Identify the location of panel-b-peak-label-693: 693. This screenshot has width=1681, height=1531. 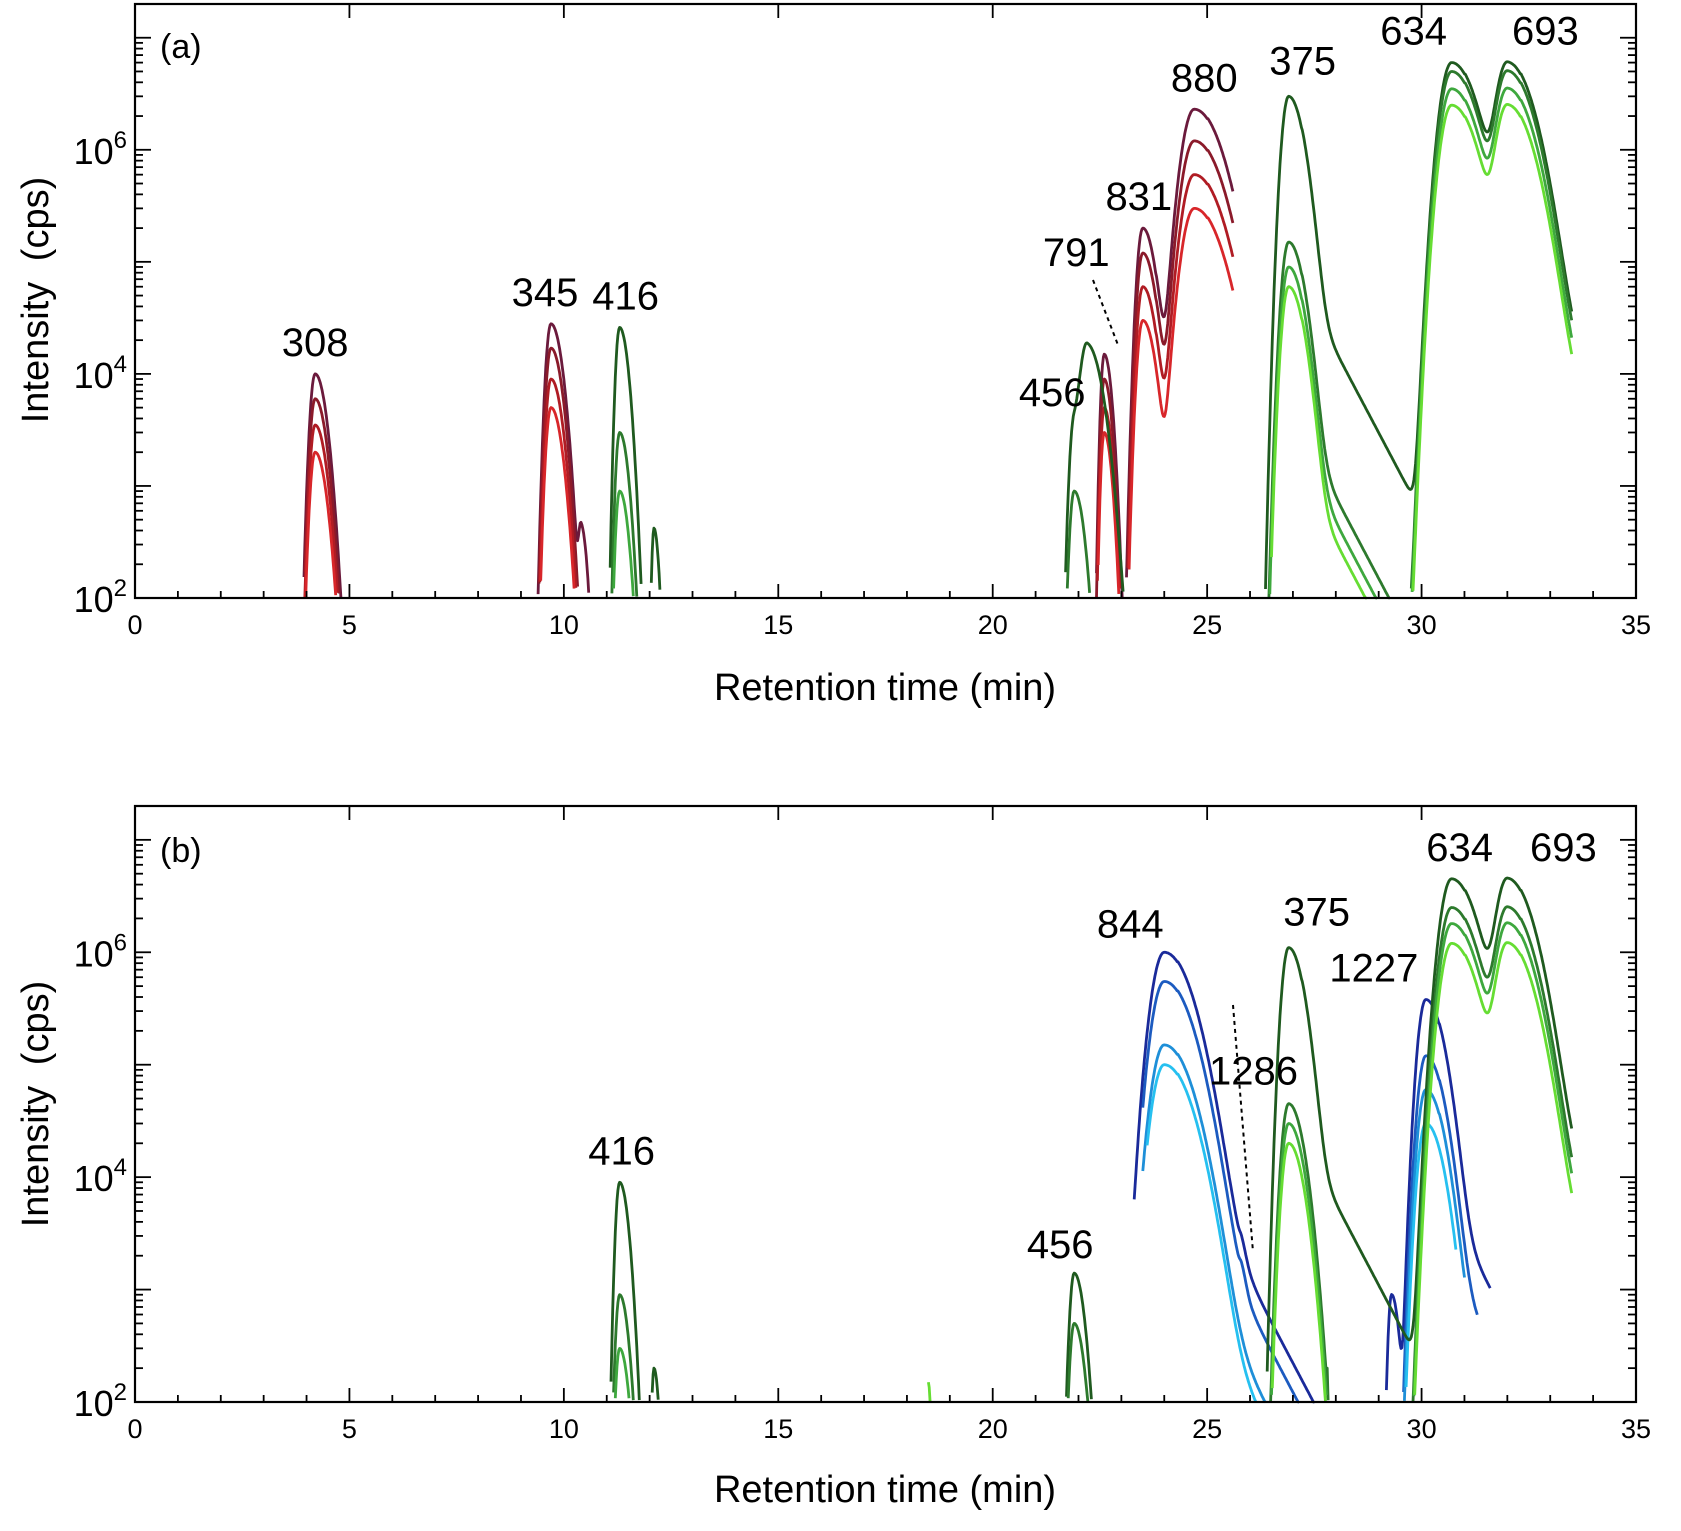
(1563, 848).